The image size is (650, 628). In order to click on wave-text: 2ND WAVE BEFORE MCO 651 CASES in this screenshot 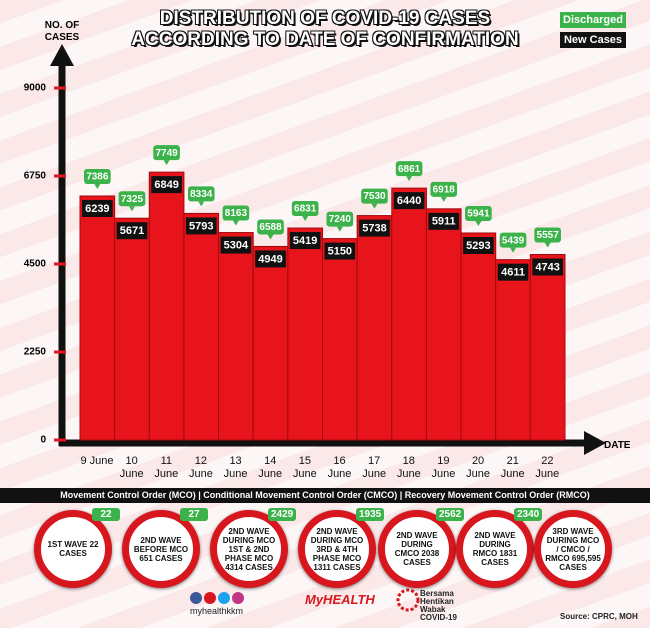, I will do `click(161, 549)`.